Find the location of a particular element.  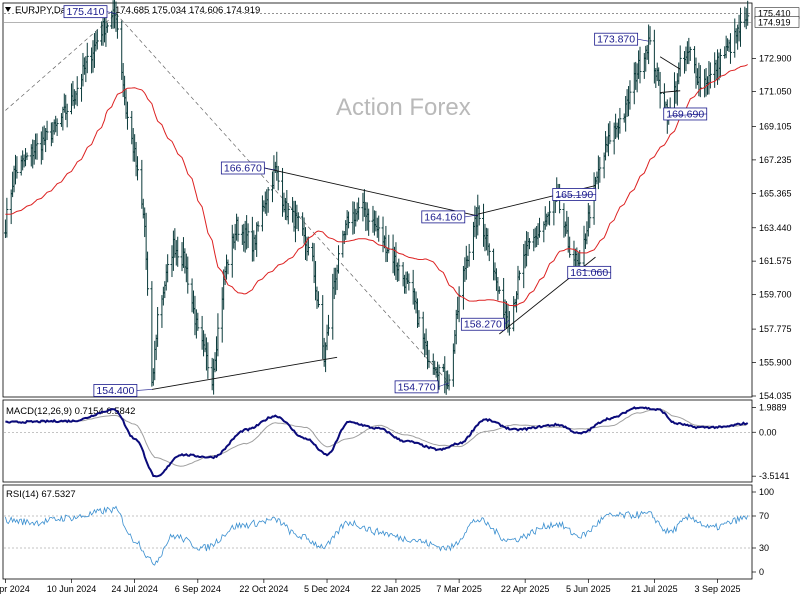

collapse-triangle-icon is located at coordinates (8, 9).